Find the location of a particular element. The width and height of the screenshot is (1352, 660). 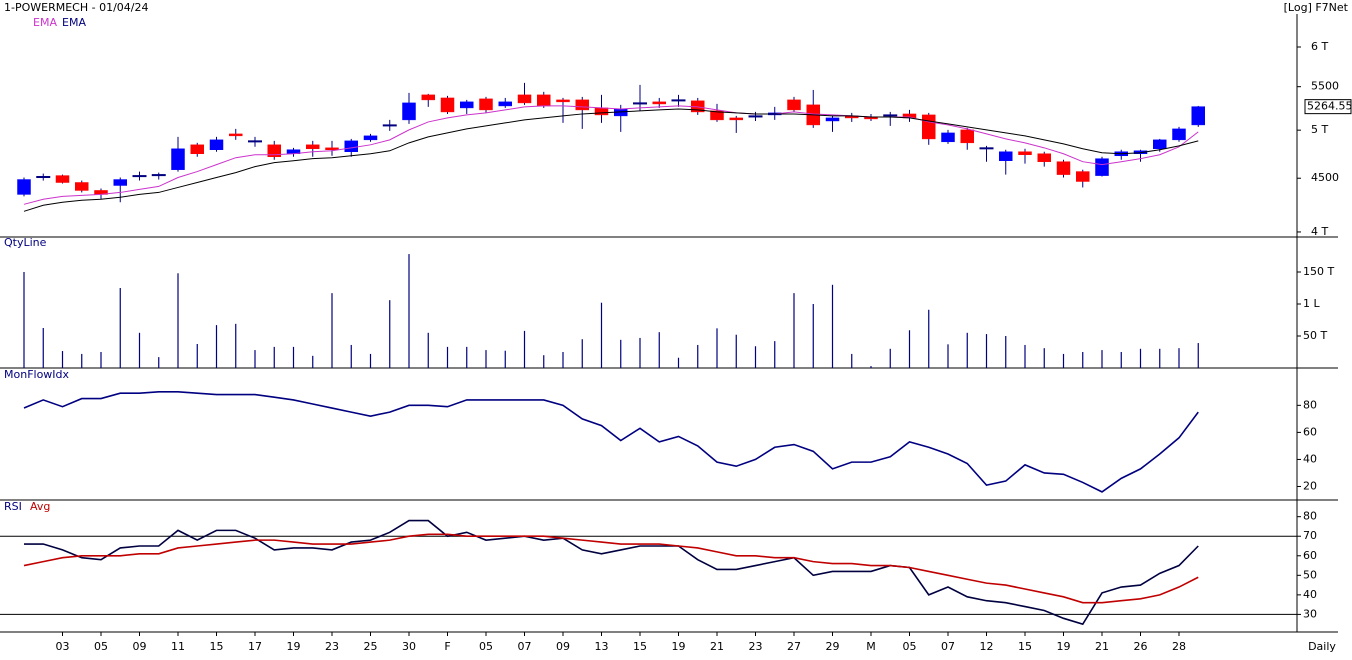

x-tick-label: F is located at coordinates (447, 646).